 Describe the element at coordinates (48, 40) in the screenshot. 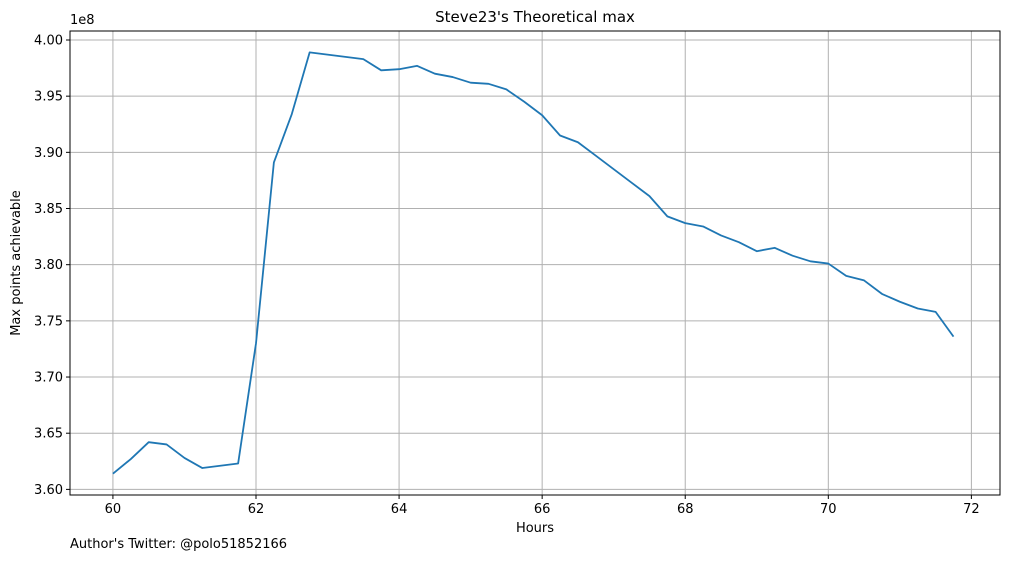

I see `y-tick-label: 4.00` at that location.